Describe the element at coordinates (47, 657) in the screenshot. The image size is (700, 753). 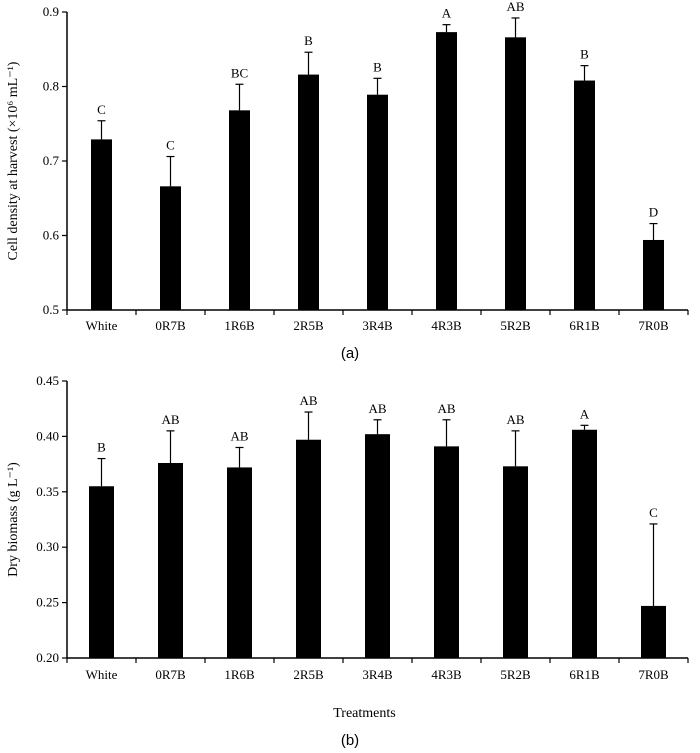
I see `y-tick-label: 0.20` at that location.